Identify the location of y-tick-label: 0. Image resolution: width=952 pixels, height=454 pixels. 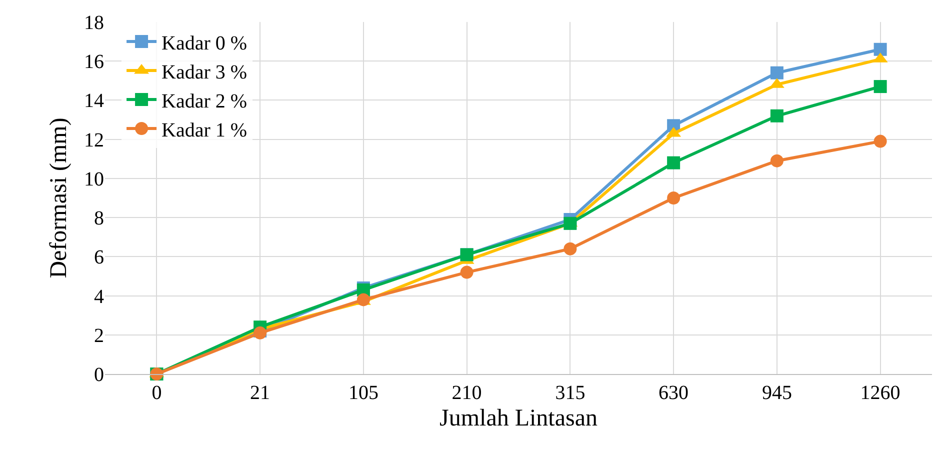
(99, 375).